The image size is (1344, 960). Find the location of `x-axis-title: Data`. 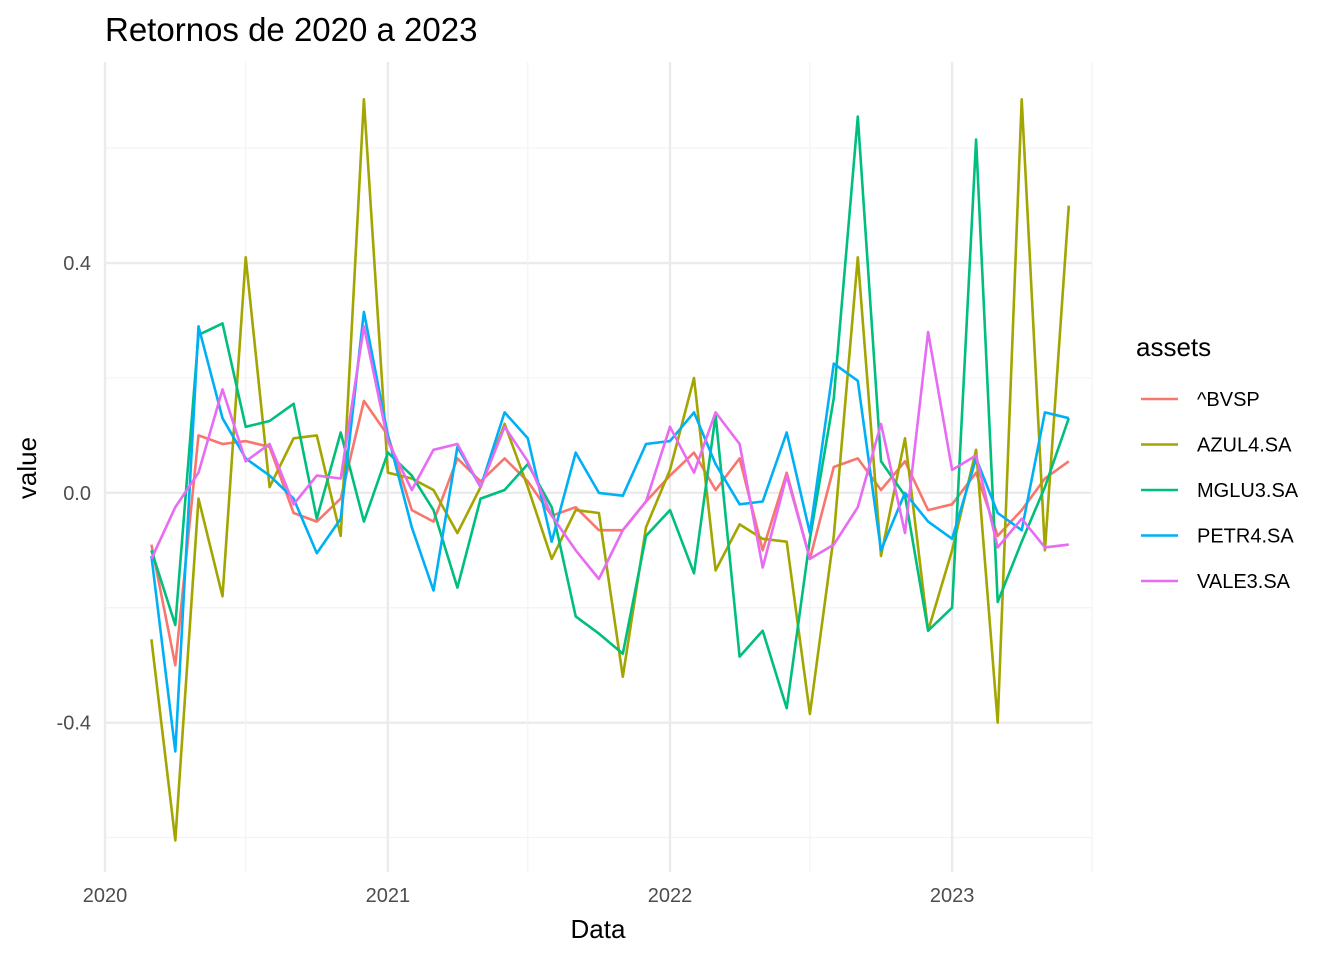

x-axis-title: Data is located at coordinates (598, 929).